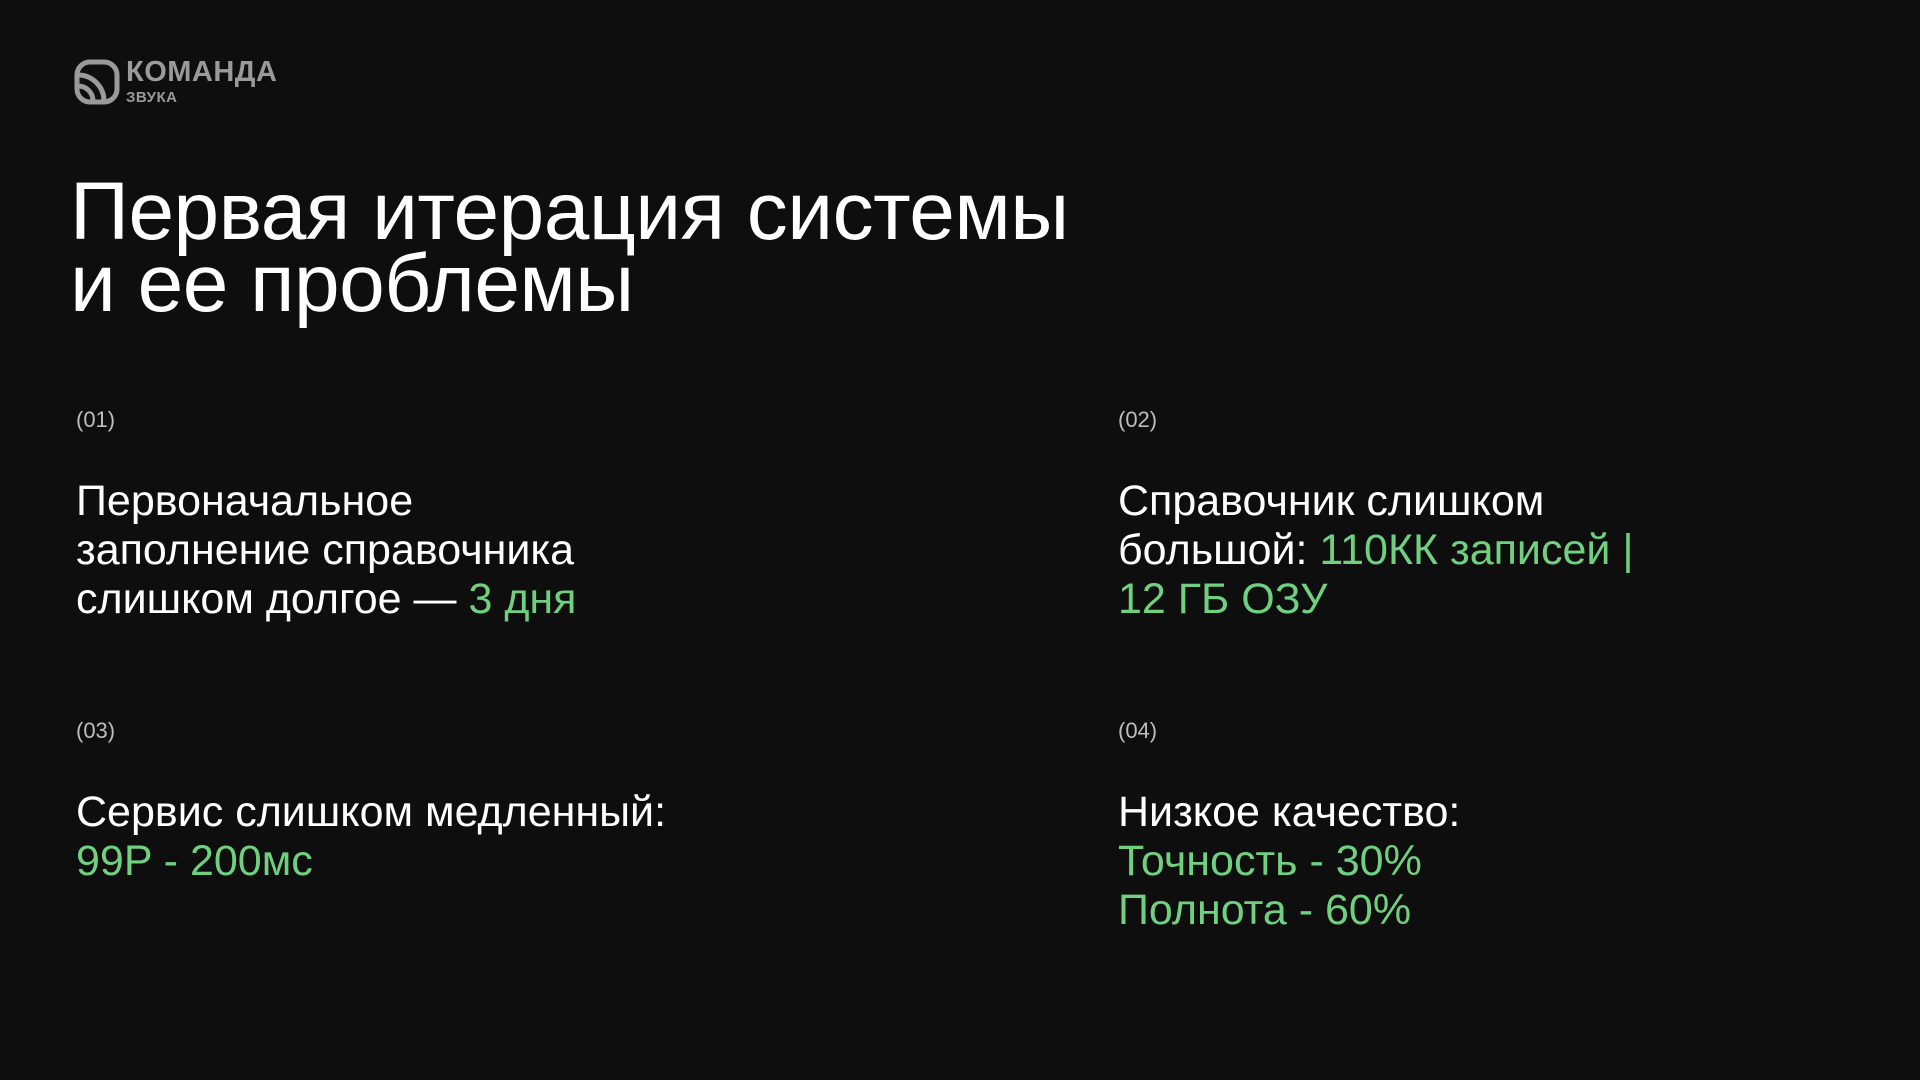 This screenshot has height=1080, width=1920. What do you see at coordinates (245, 501) in the screenshot?
I see `plain-text: Первоначальное` at bounding box center [245, 501].